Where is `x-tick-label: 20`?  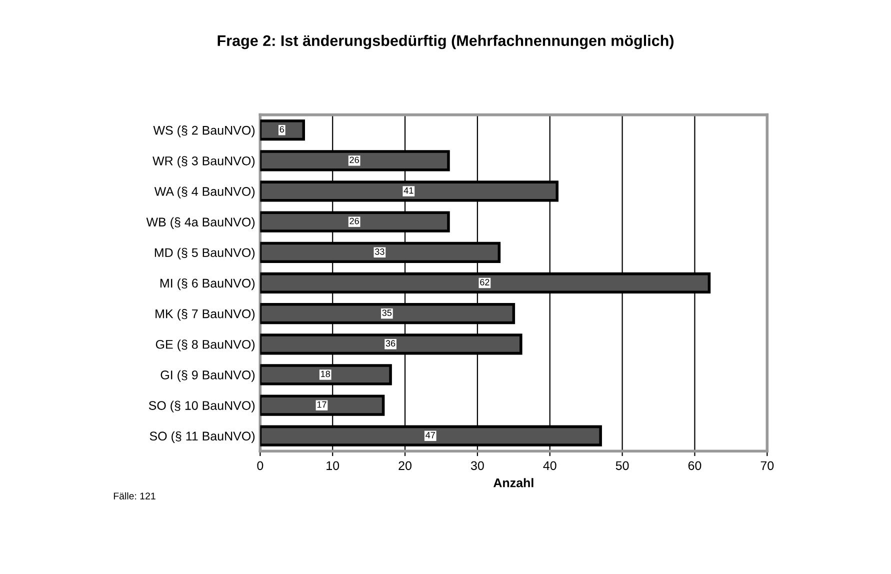
x-tick-label: 20 is located at coordinates (405, 465).